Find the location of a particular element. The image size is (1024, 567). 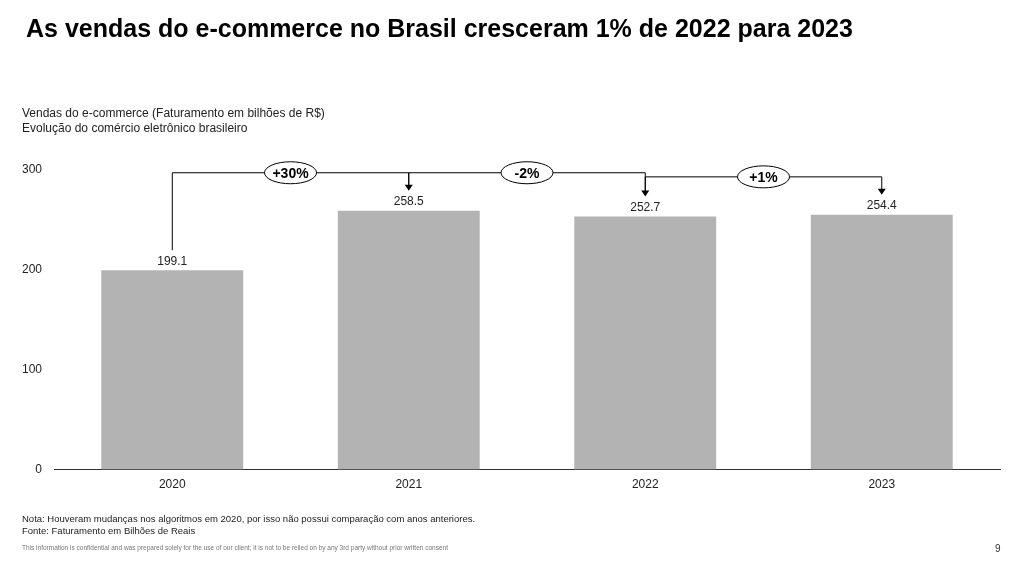

x-tick-label: 2021 is located at coordinates (409, 484).